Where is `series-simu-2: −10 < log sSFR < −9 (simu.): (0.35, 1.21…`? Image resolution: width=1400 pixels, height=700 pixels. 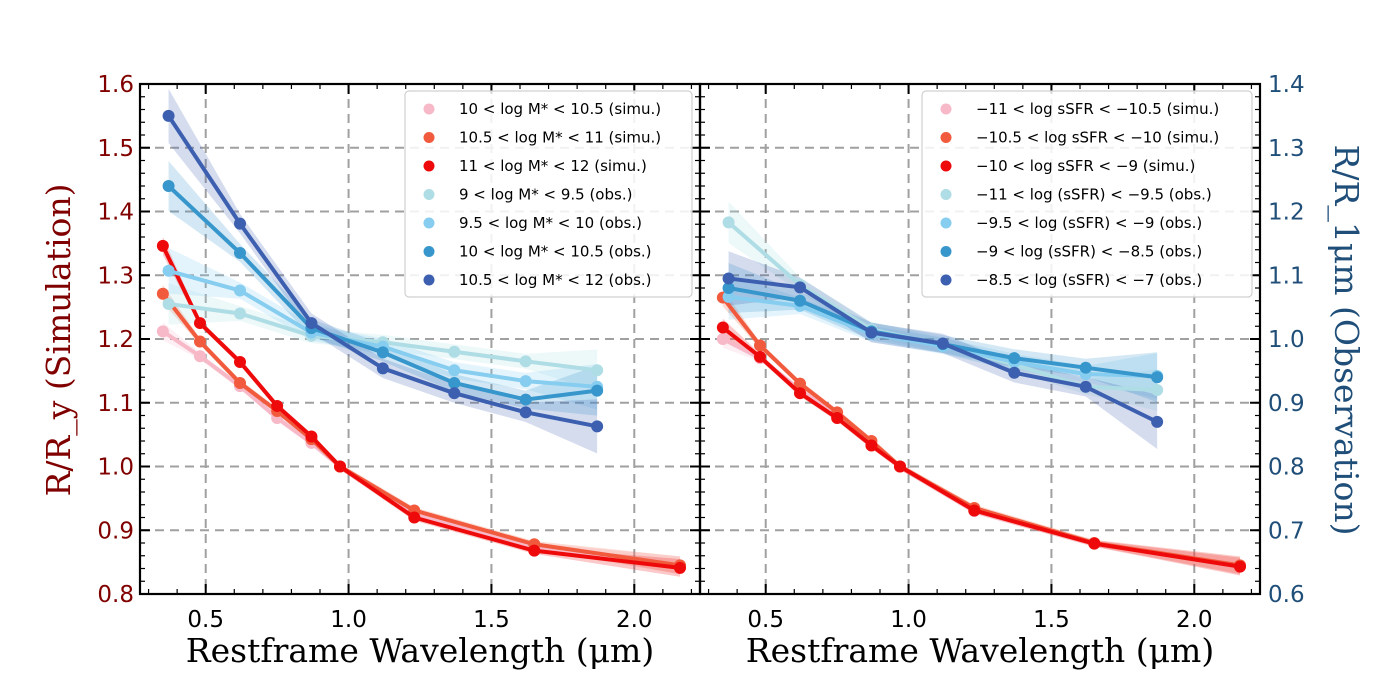
series-simu-2: −10 < log sSFR < −9 (simu.): (0.35, 1.21… is located at coordinates (981, 447).